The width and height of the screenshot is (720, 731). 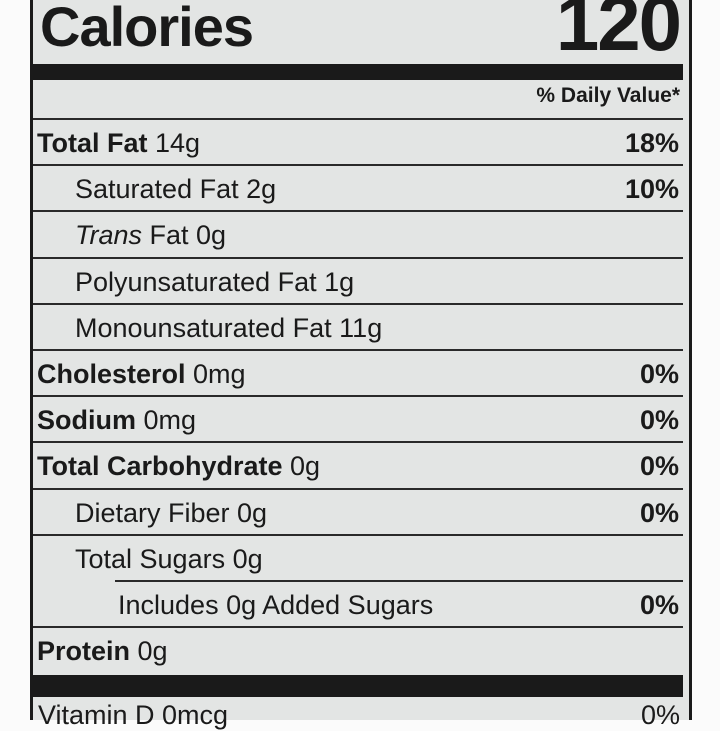 I want to click on nutrient-row: Includes 0g Added Sugars 0%, so click(x=358, y=605).